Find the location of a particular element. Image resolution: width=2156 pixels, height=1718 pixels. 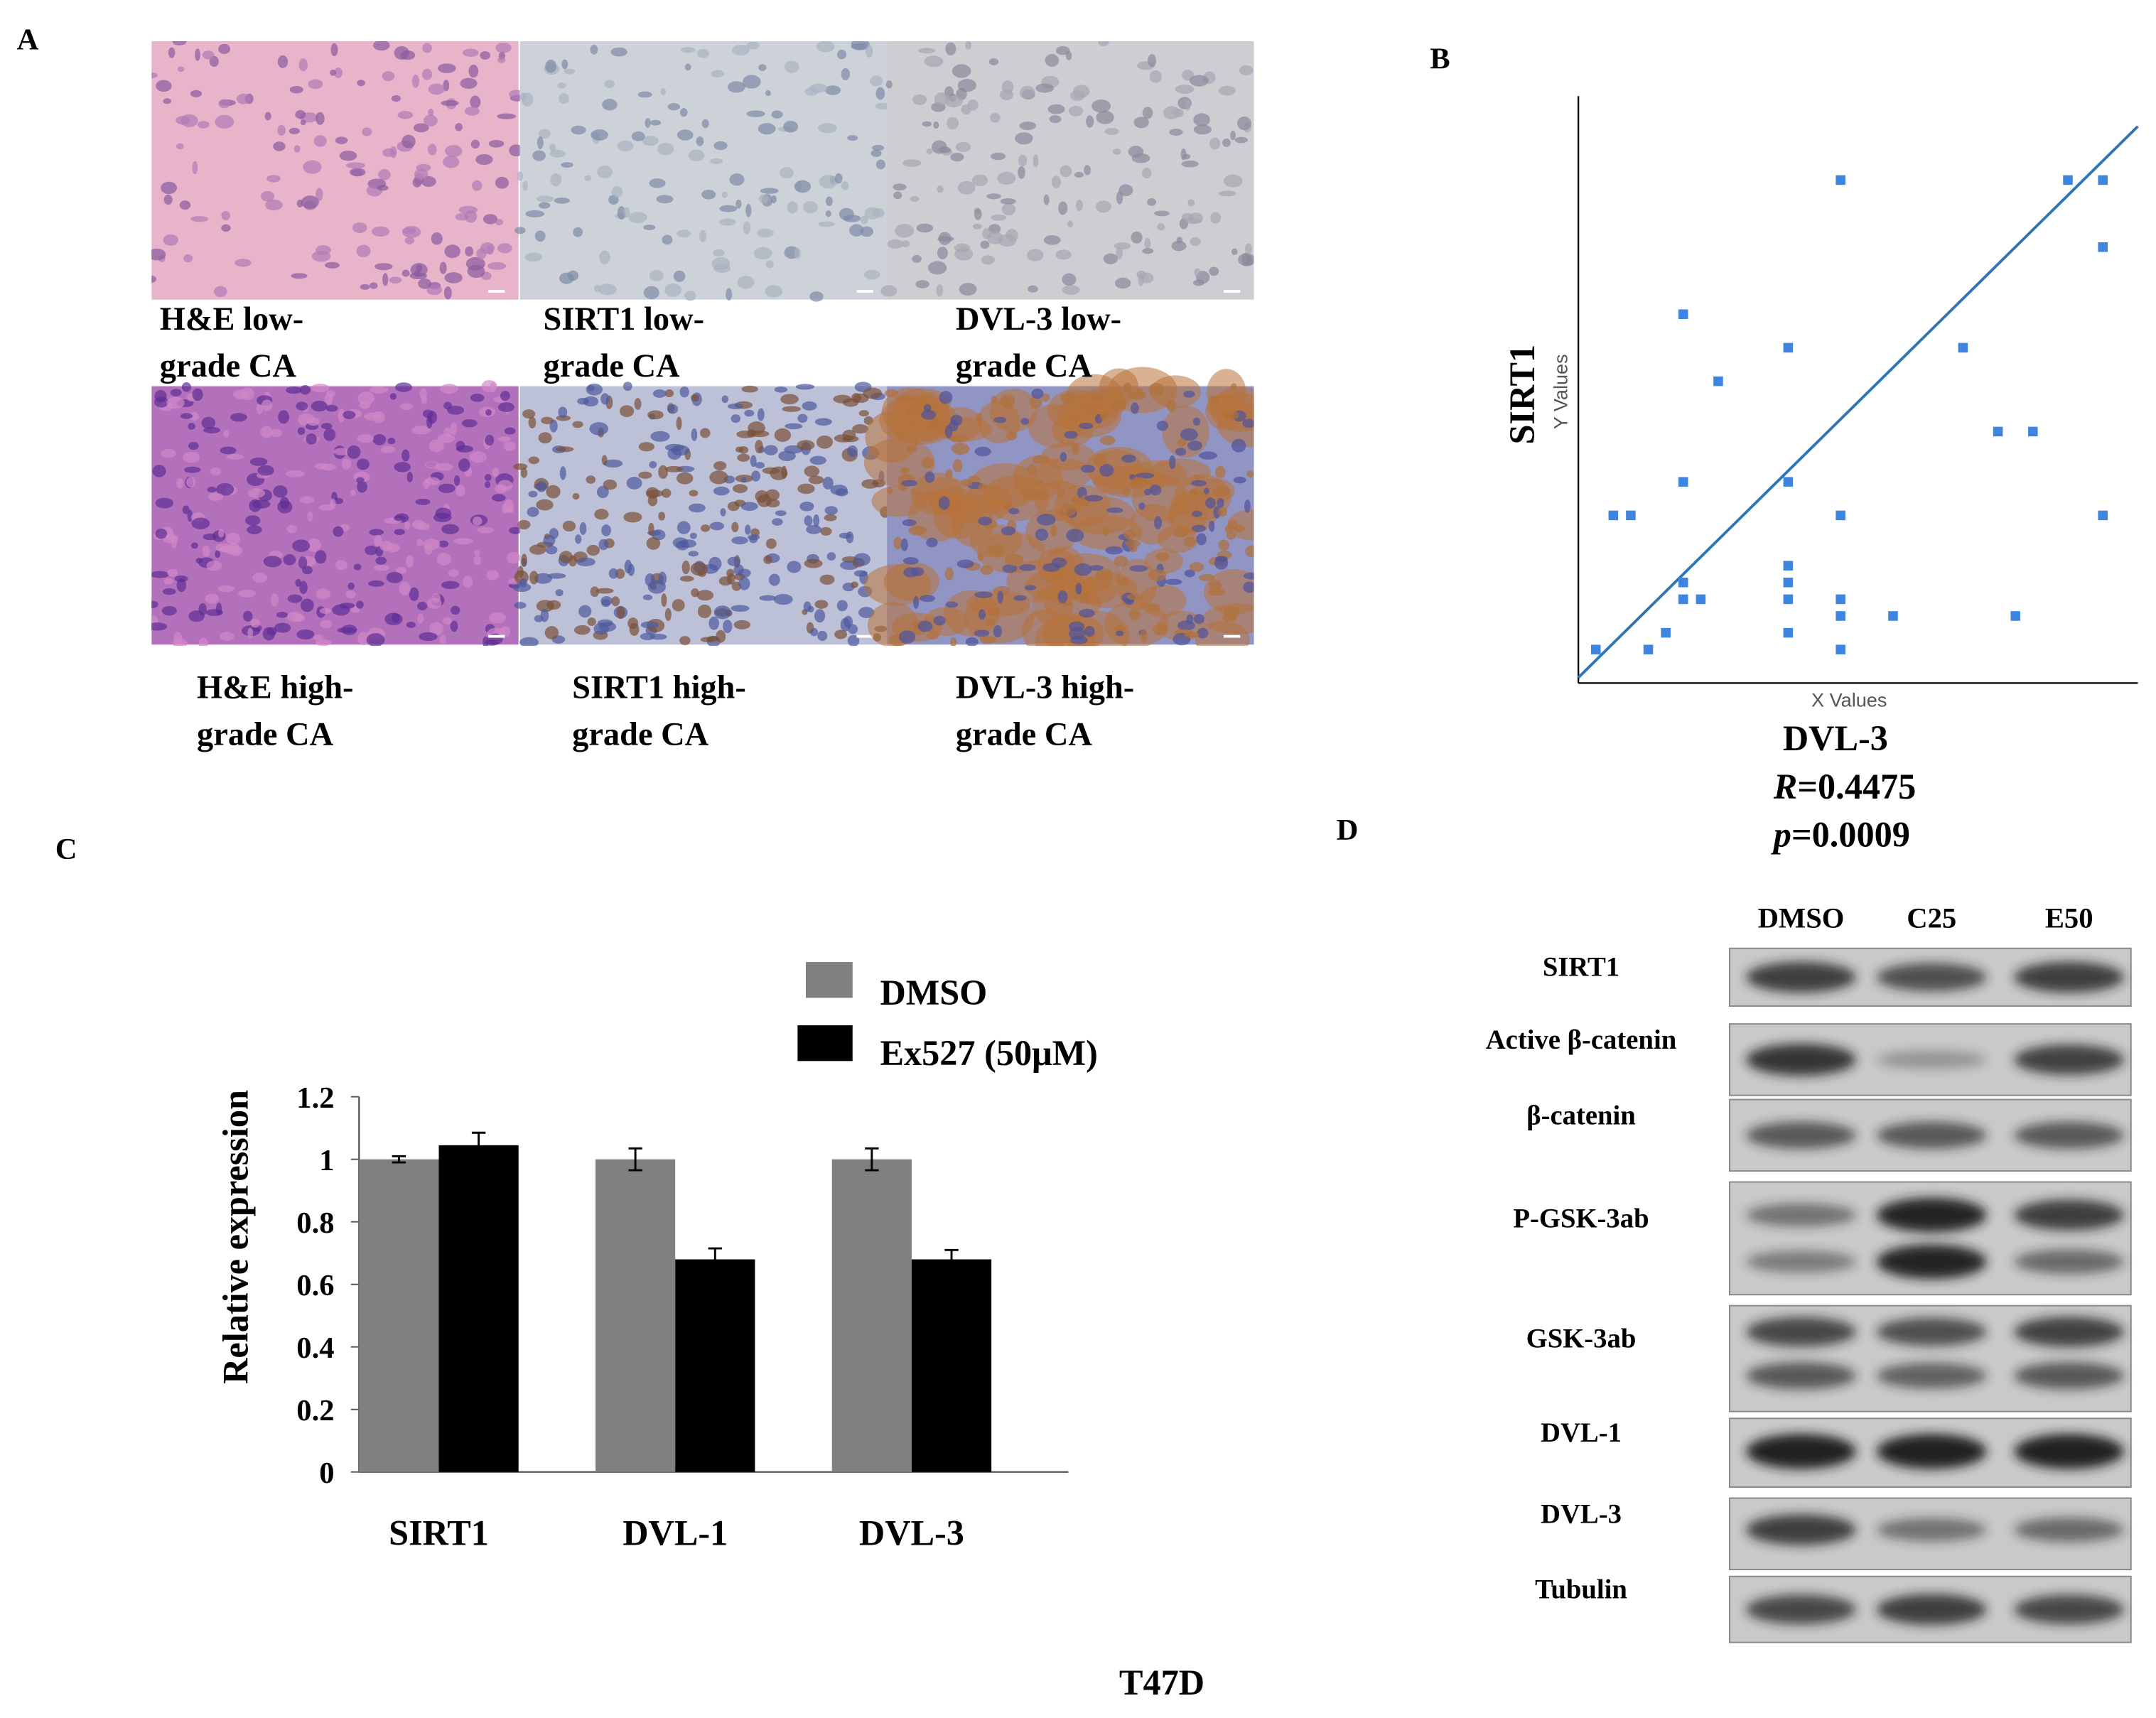

blot-band is located at coordinates (1801, 1059).